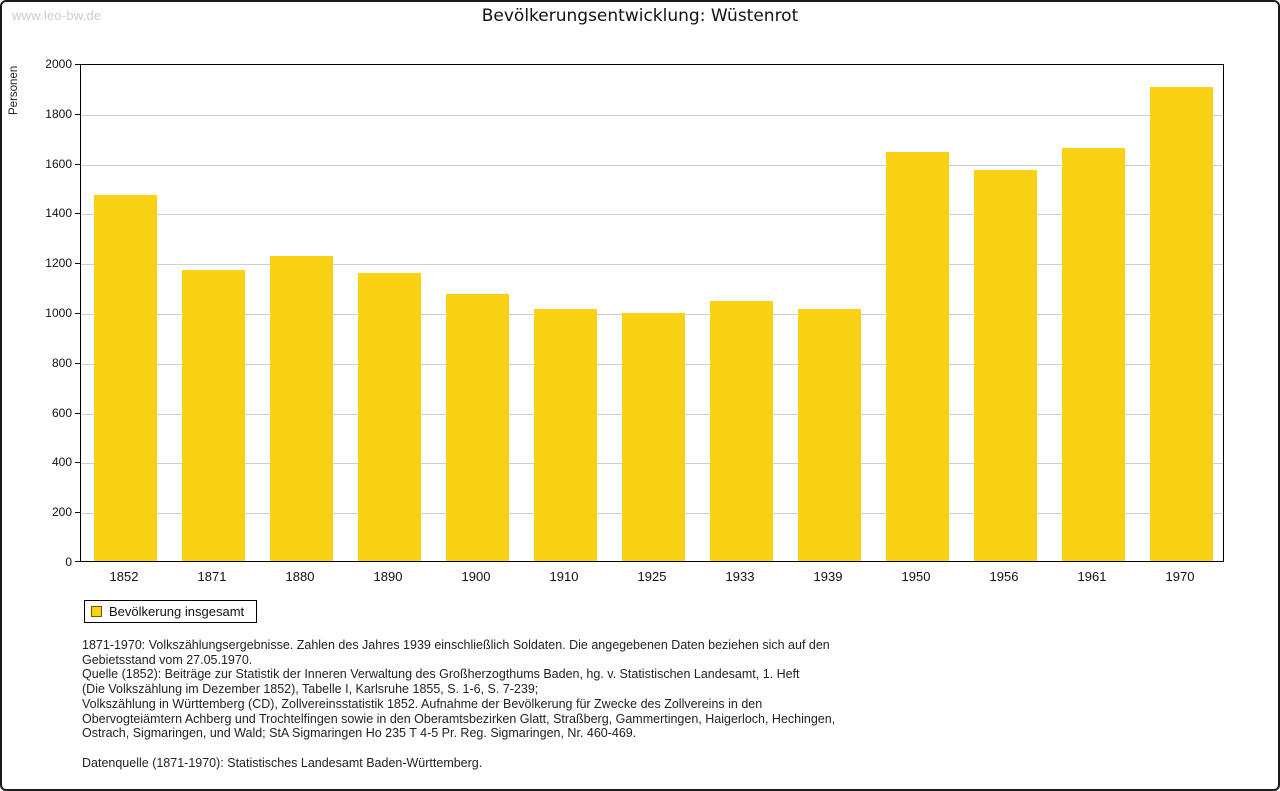 Image resolution: width=1280 pixels, height=791 pixels. What do you see at coordinates (124, 576) in the screenshot?
I see `x-tick-label: 1852` at bounding box center [124, 576].